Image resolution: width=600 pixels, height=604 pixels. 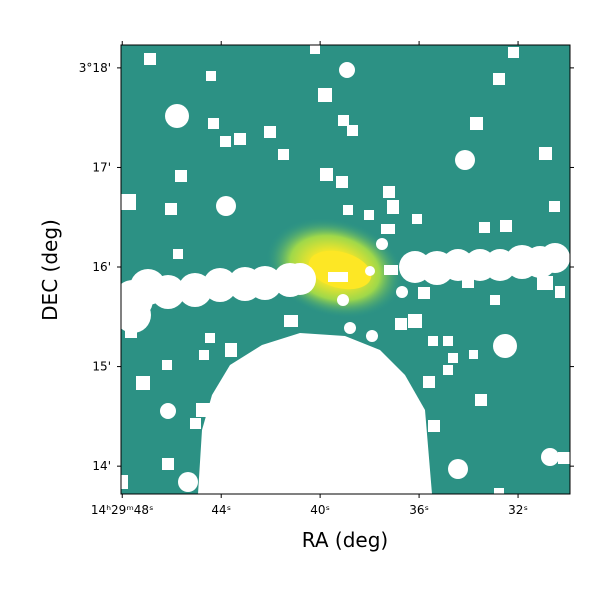 What do you see at coordinates (50, 270) in the screenshot?
I see `y-axis-label: DEC (deg)` at bounding box center [50, 270].